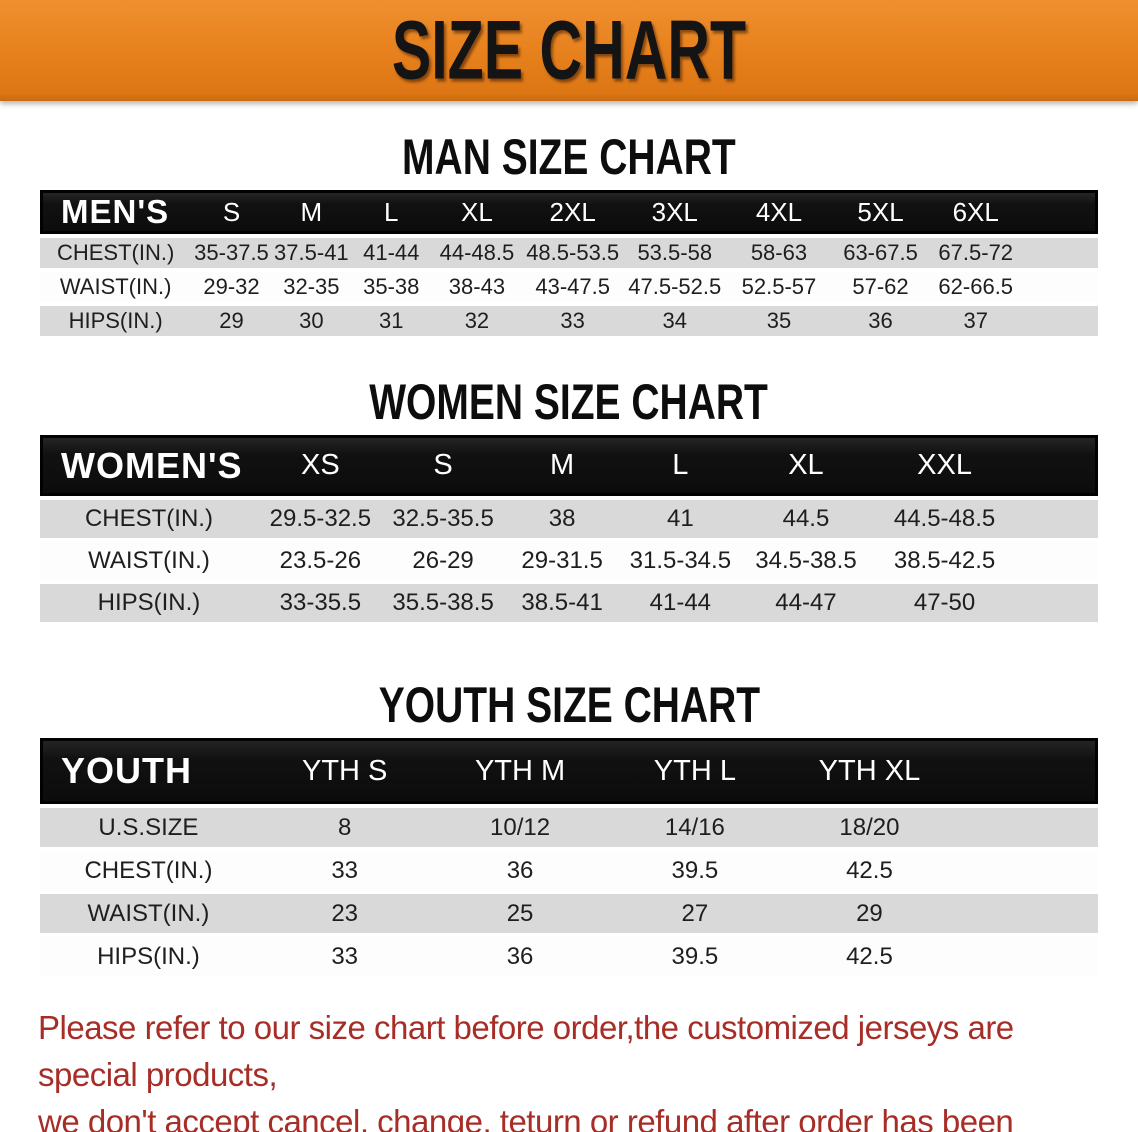 The width and height of the screenshot is (1138, 1132). I want to click on value-cell: 32, so click(477, 321).